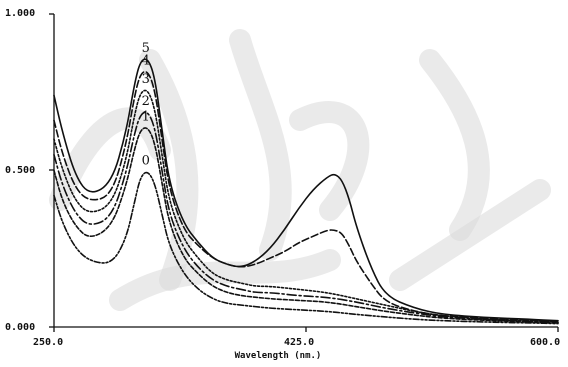  Describe the element at coordinates (146, 79) in the screenshot. I see `curve-label-3: 3` at that location.